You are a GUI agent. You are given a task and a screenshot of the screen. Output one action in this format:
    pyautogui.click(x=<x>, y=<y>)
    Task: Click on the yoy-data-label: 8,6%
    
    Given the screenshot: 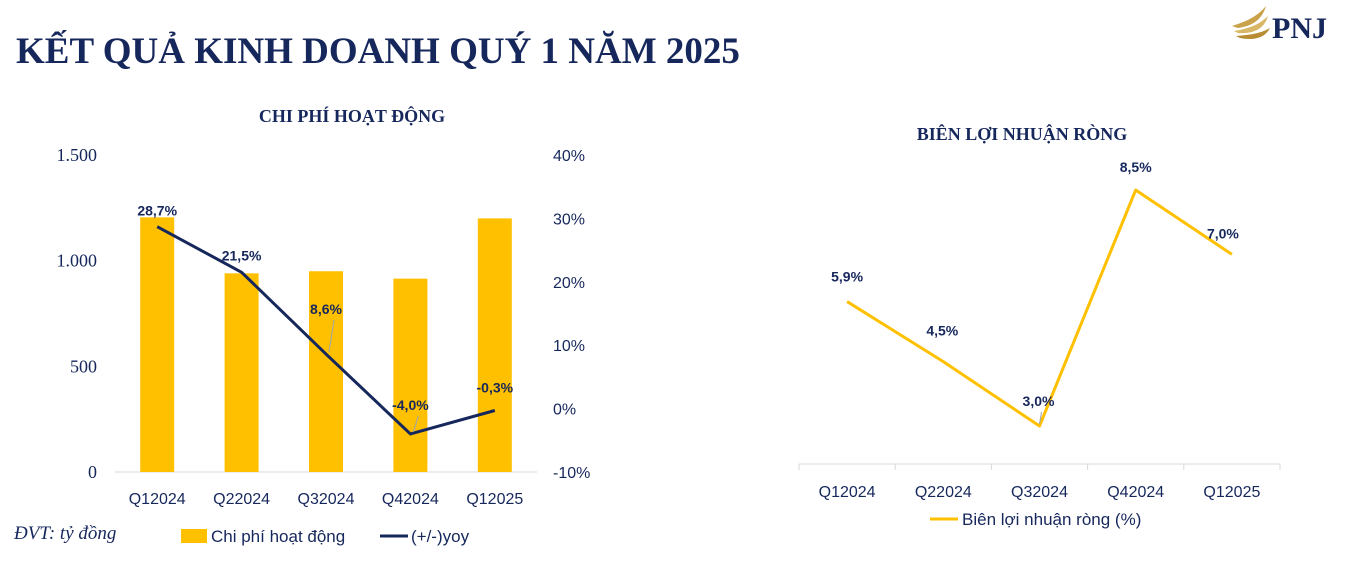 What is the action you would take?
    pyautogui.click(x=326, y=309)
    